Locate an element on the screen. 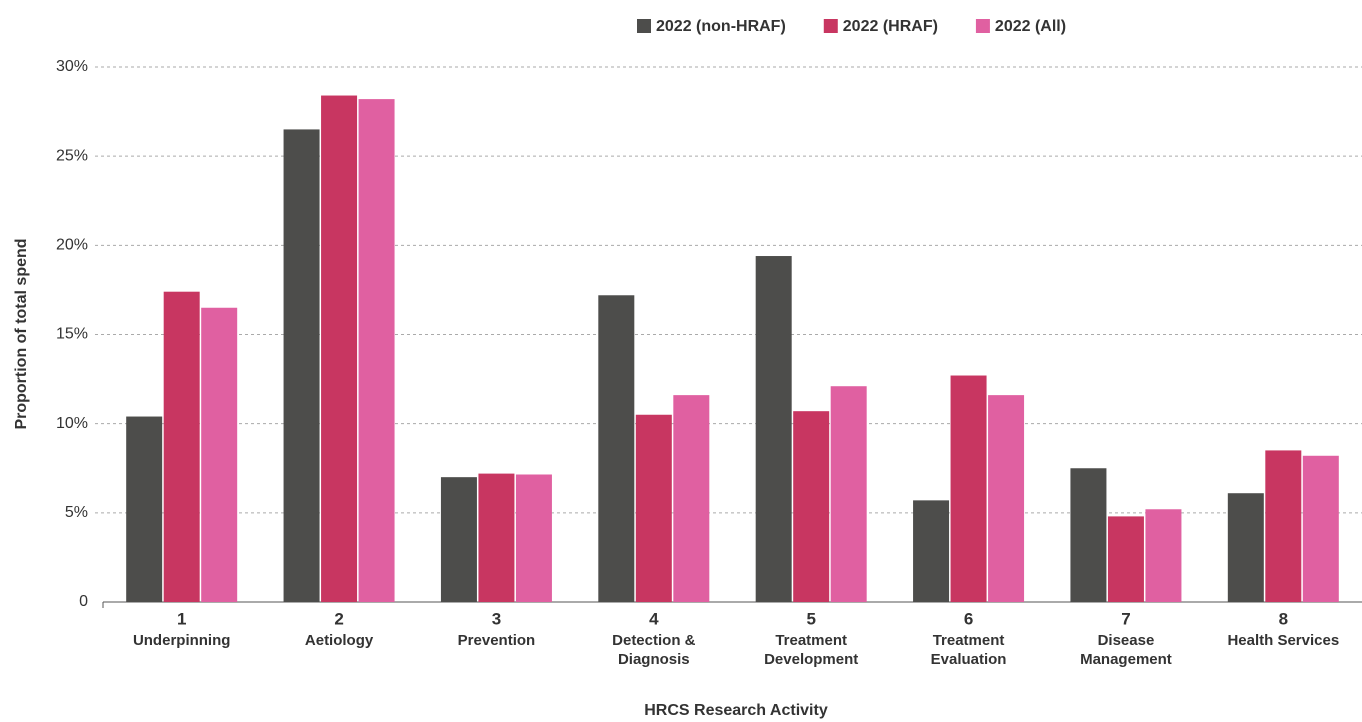 This screenshot has height=722, width=1362. x-tick-label: Disease is located at coordinates (1126, 640).